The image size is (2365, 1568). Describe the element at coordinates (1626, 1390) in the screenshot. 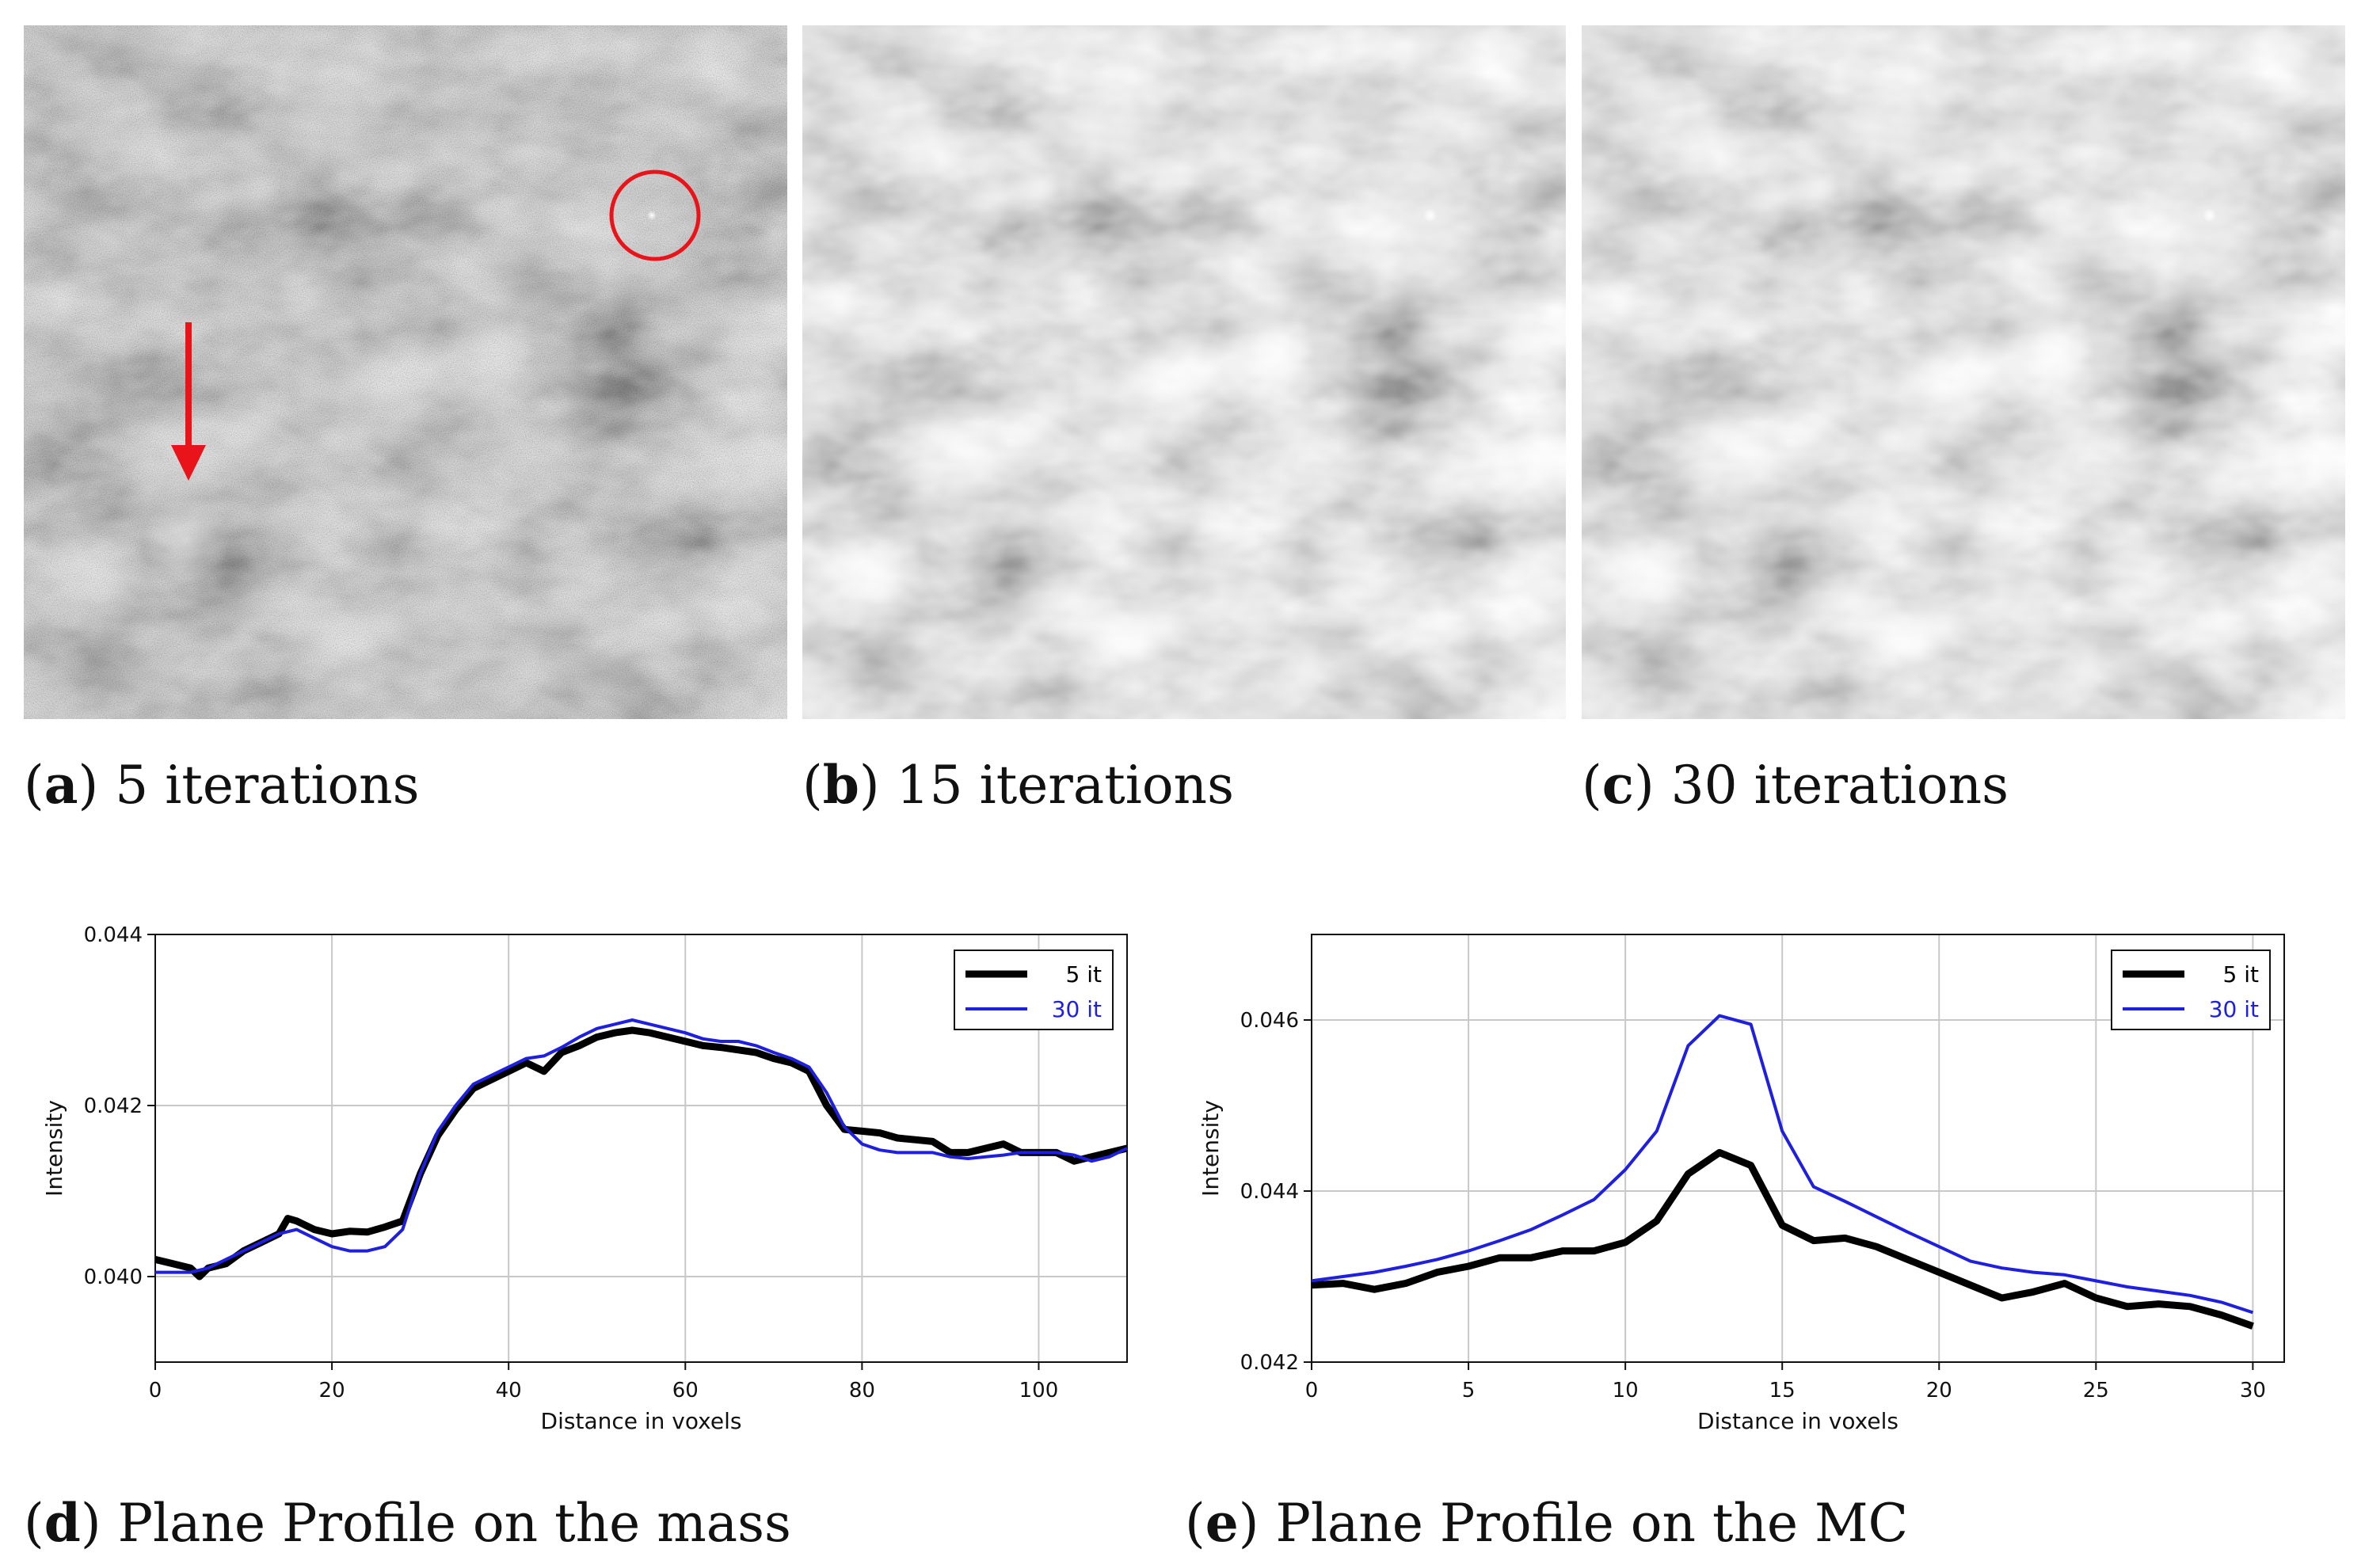

I see `x-tick-label: 10` at that location.